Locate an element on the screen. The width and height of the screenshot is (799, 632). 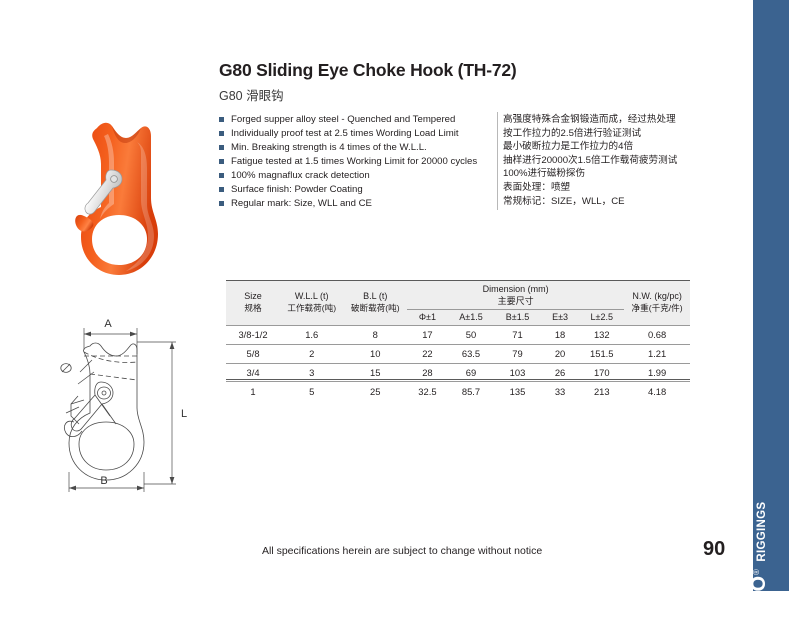
table-row: 5/8 2 10 22 63.5 79 20 151.5 1.21 is located at coordinates (458, 353).